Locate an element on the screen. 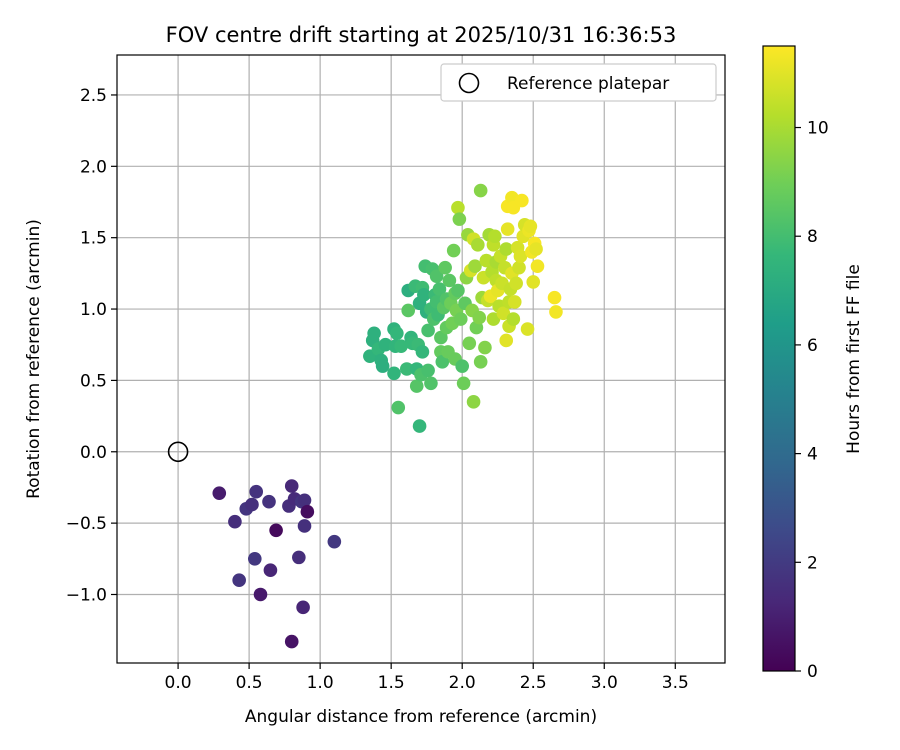 This screenshot has height=750, width=900. legend-reference-marker is located at coordinates (469, 83).